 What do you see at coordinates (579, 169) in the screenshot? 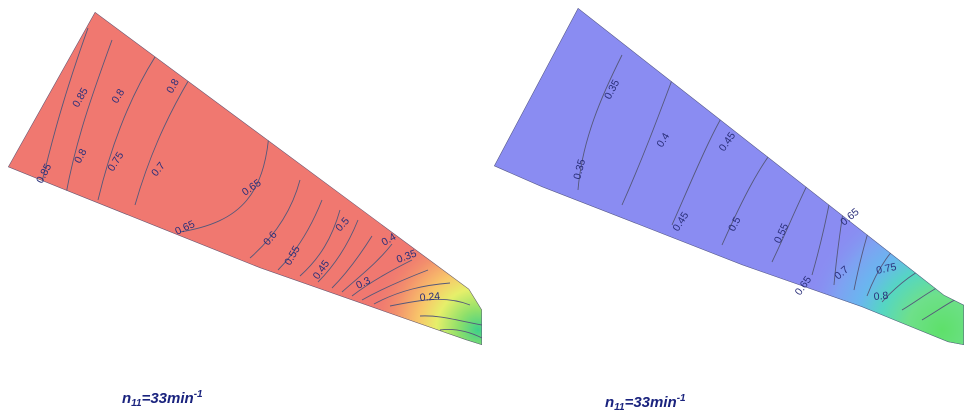
I see `contour-label: 0.35` at bounding box center [579, 169].